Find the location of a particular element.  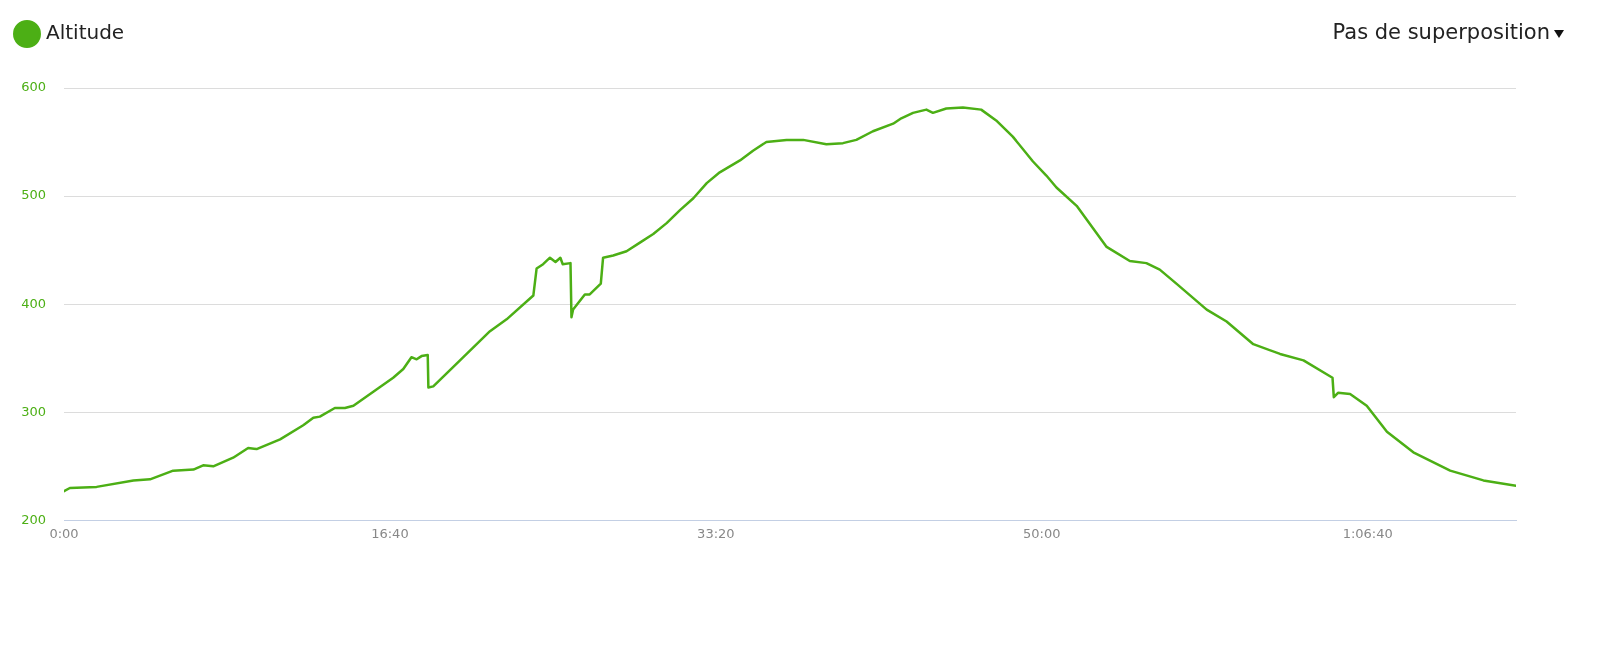

x-tick-label: 1:06:40 is located at coordinates (1367, 533).